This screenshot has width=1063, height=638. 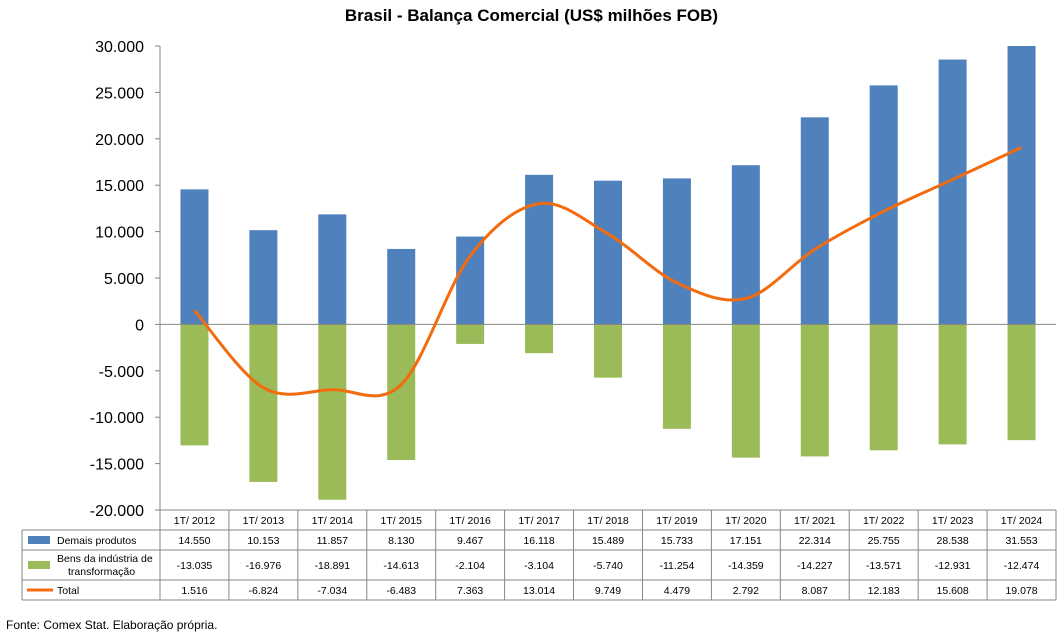 What do you see at coordinates (332, 591) in the screenshot?
I see `table-value: -7.034` at bounding box center [332, 591].